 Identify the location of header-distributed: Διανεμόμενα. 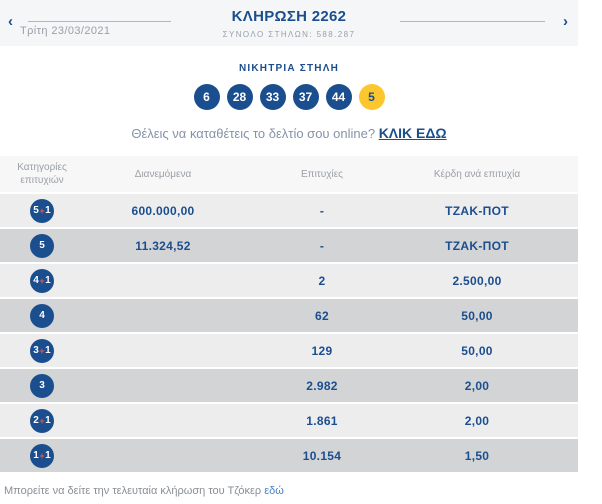
(163, 174).